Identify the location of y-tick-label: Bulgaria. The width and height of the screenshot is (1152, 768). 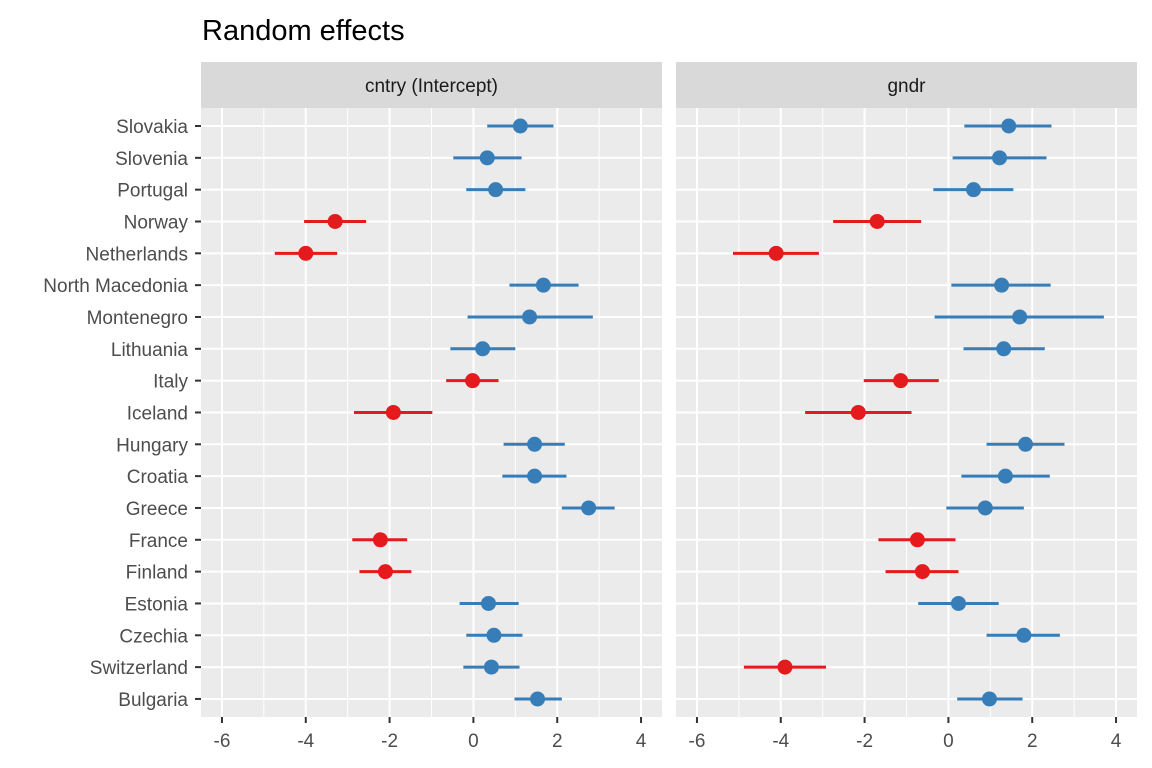
(153, 700).